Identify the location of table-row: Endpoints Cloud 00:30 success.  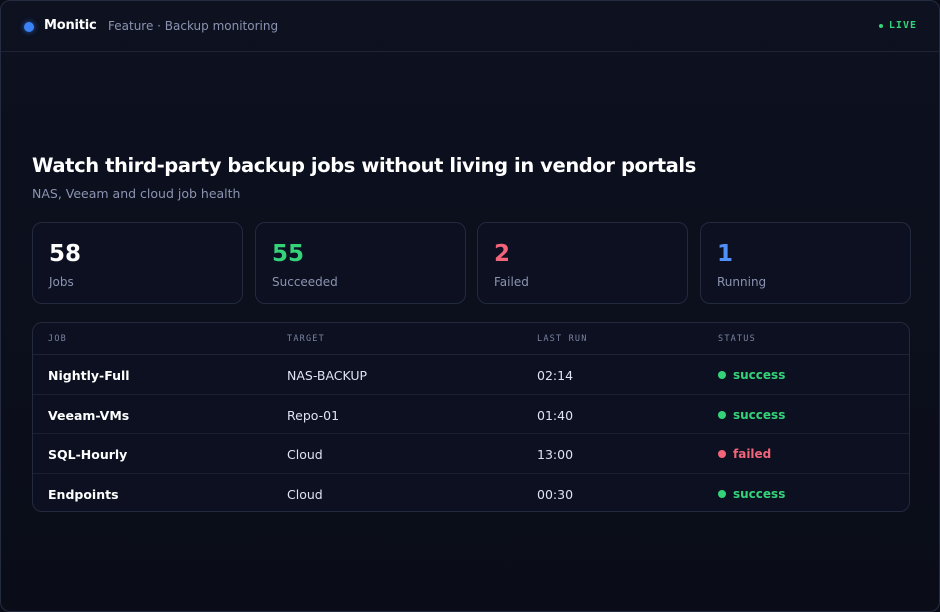
(471, 493).